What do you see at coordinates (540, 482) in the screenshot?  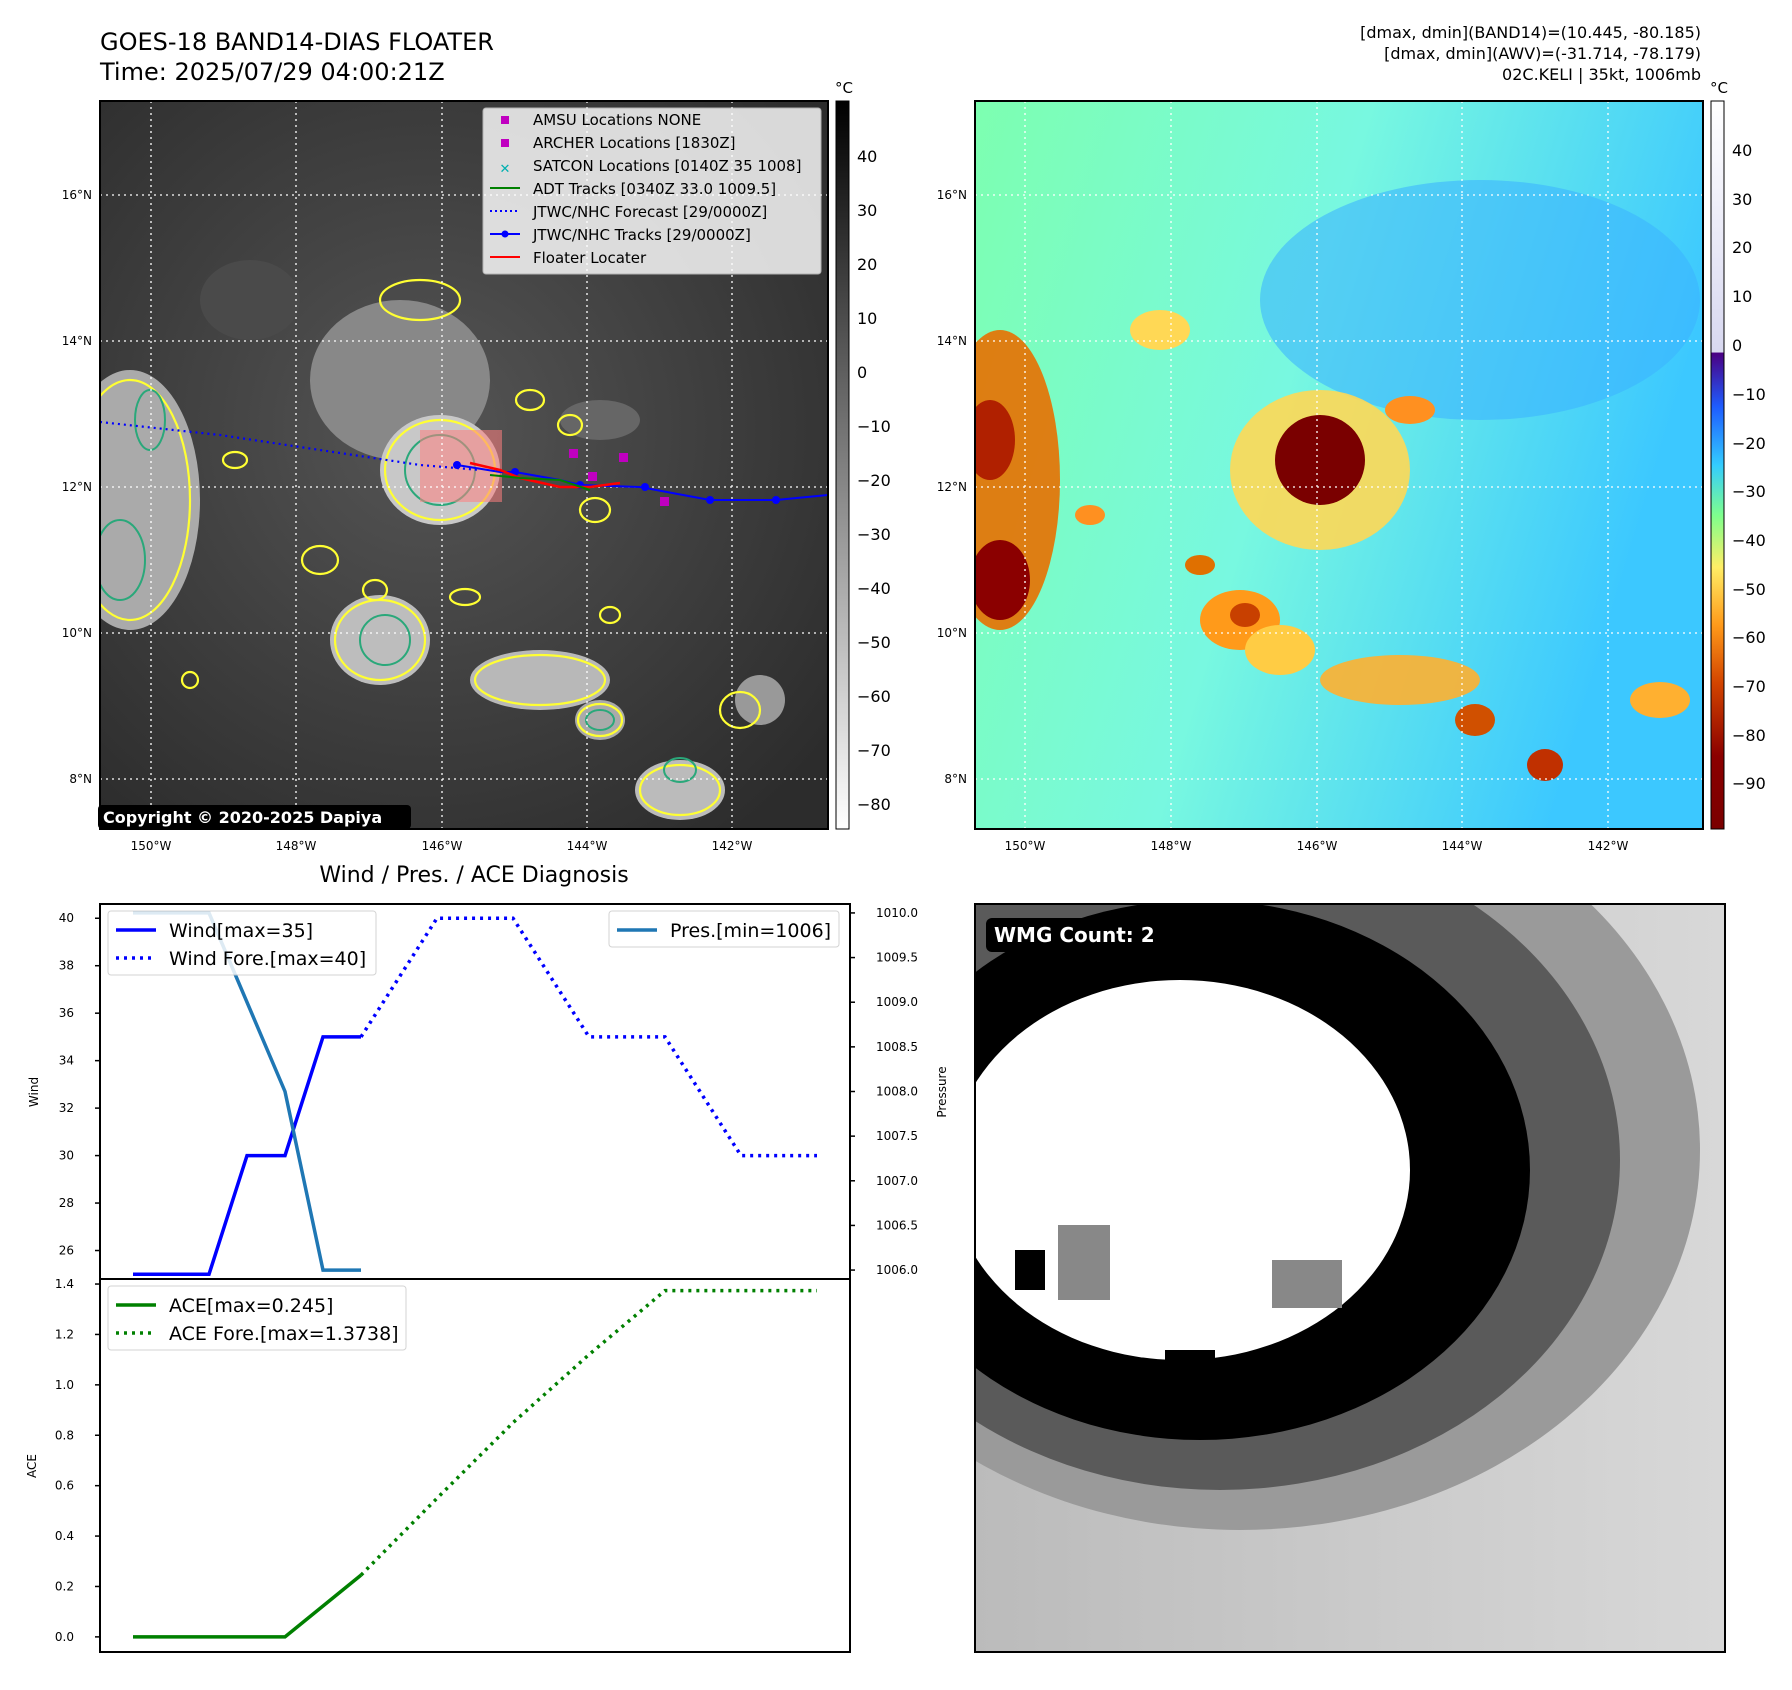 I see `adt-track-line` at bounding box center [540, 482].